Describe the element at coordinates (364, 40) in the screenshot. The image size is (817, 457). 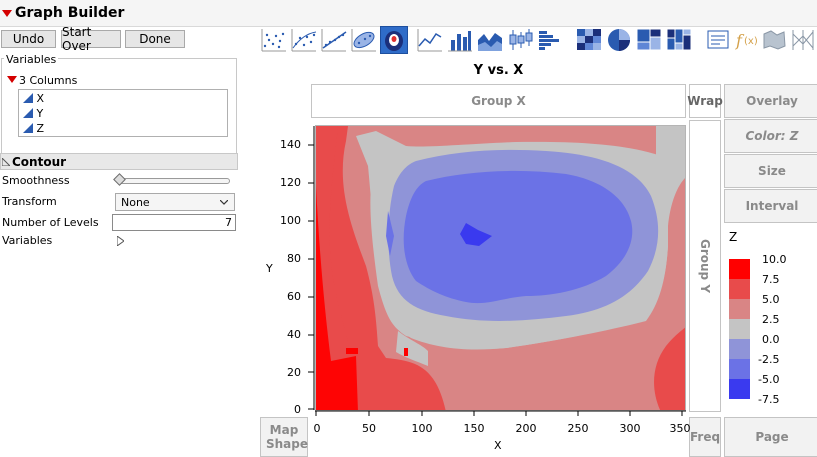
I see `ellipse-icon` at that location.